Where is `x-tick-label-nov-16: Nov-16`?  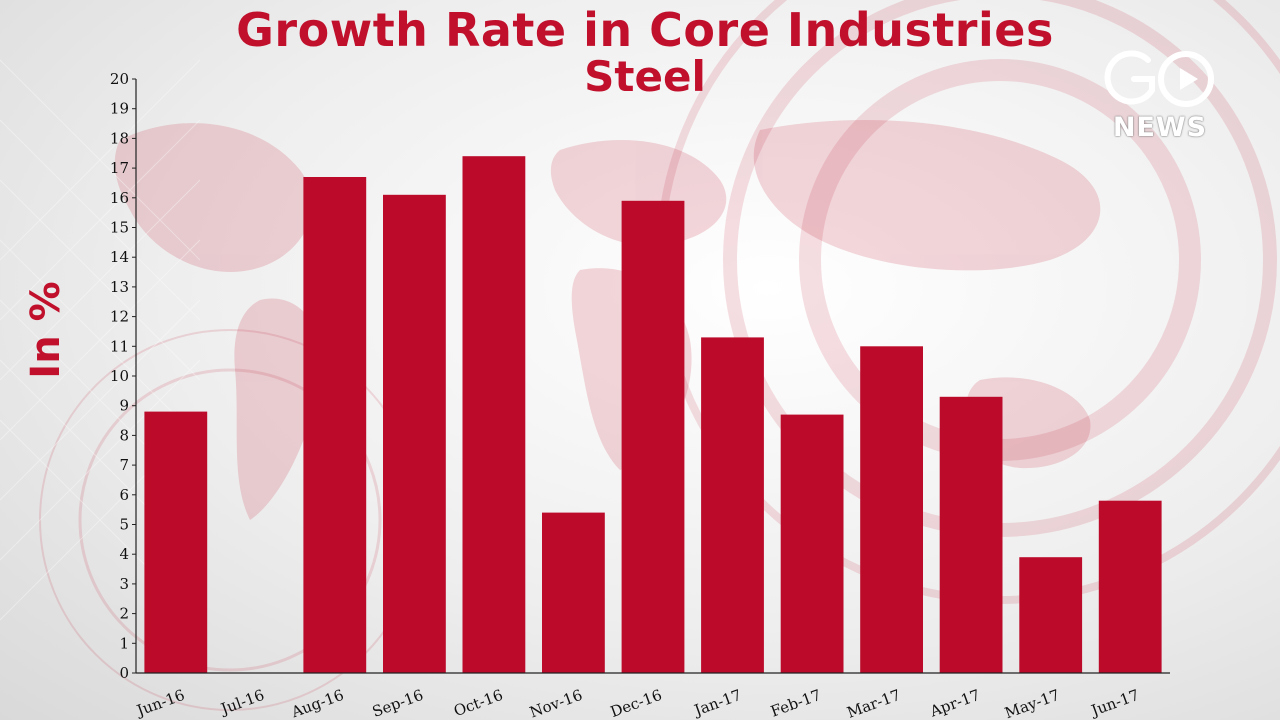
x-tick-label-nov-16: Nov-16 is located at coordinates (556, 703).